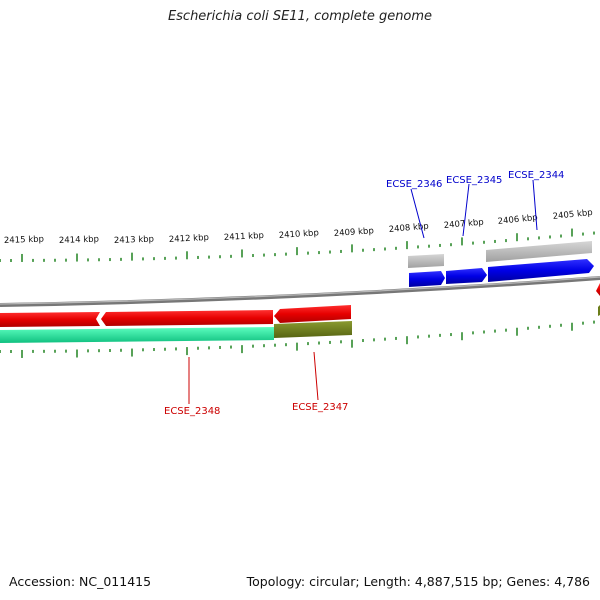 This screenshot has height=600, width=600. I want to click on scale-label: 2413 kbp, so click(134, 240).